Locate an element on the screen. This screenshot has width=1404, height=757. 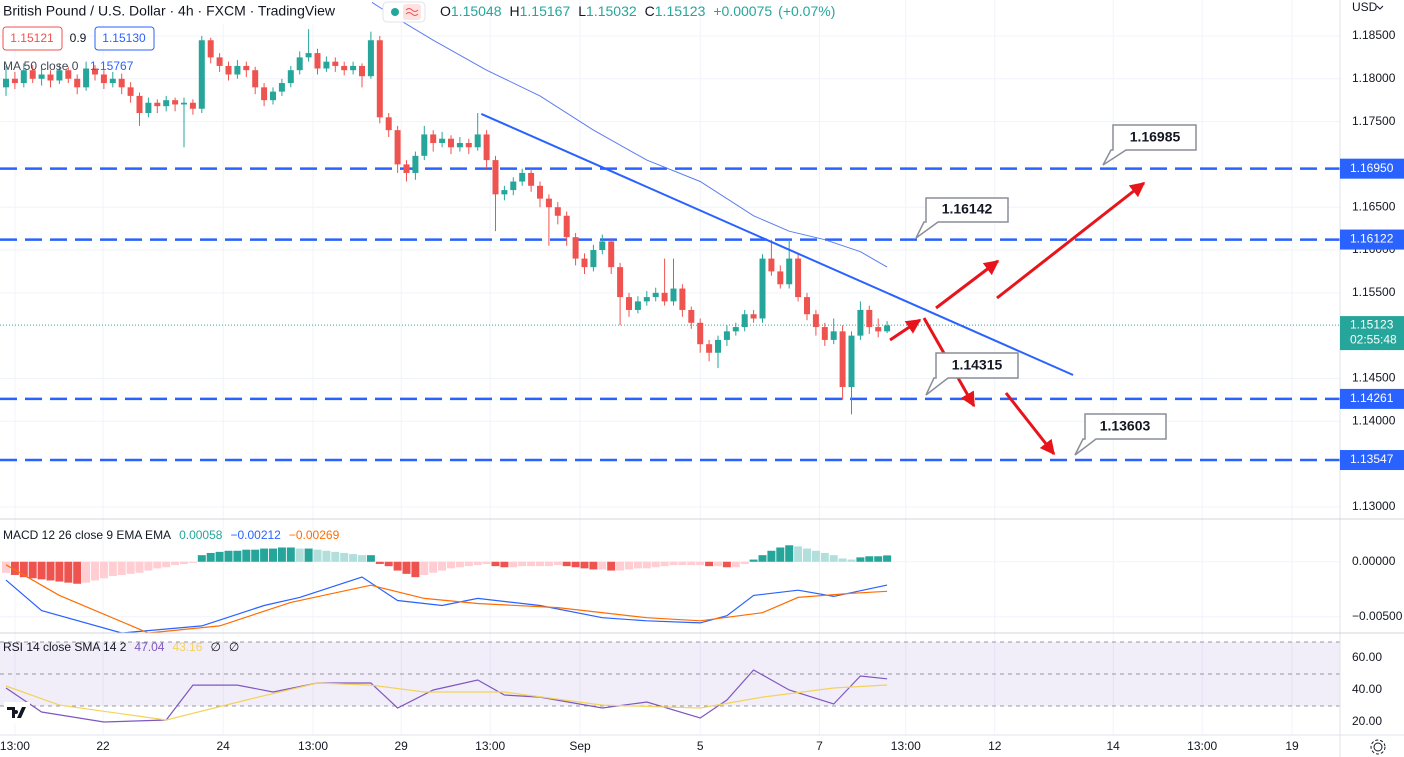
rsi-extra: ∅ is located at coordinates (234, 647).